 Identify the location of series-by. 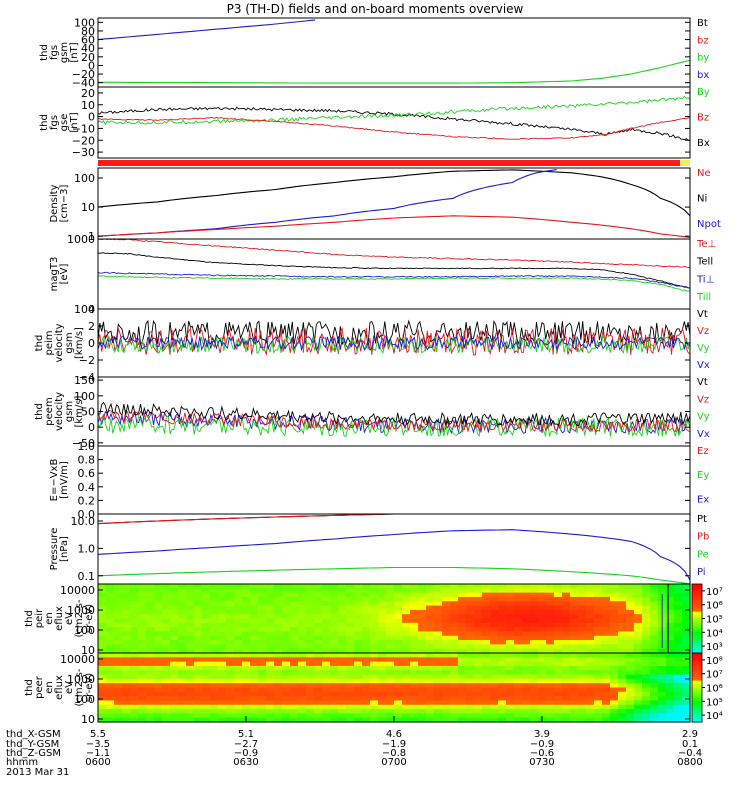
(394, 110).